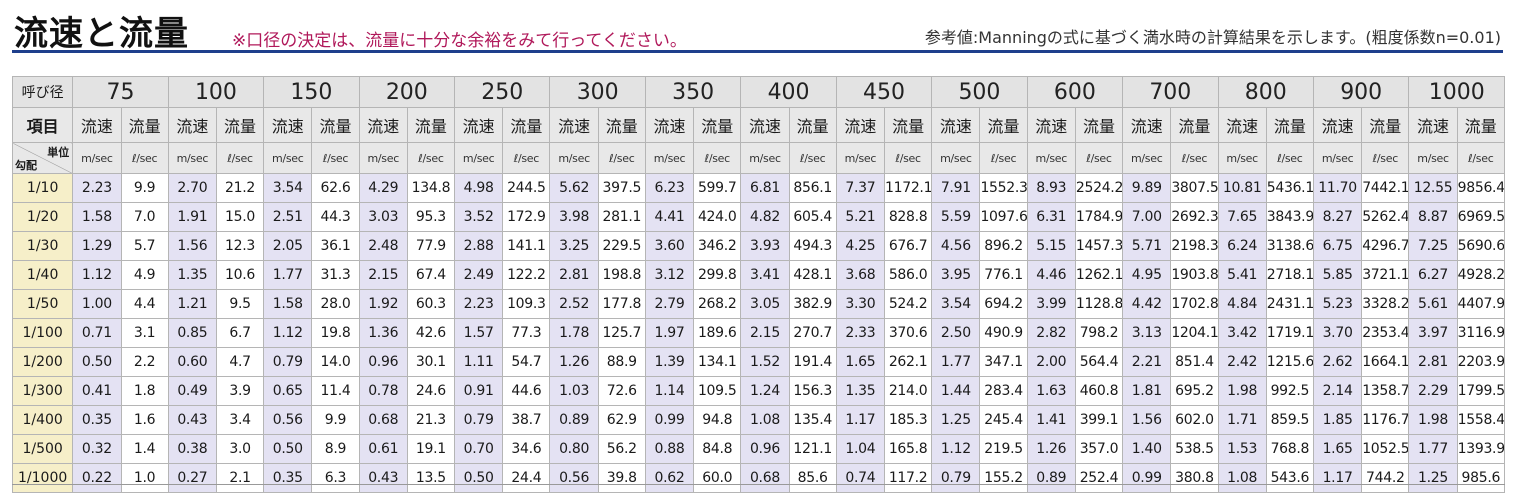 This screenshot has height=499, width=1515. What do you see at coordinates (1051, 275) in the screenshot?
I see `velocity-cell: 4.46` at bounding box center [1051, 275].